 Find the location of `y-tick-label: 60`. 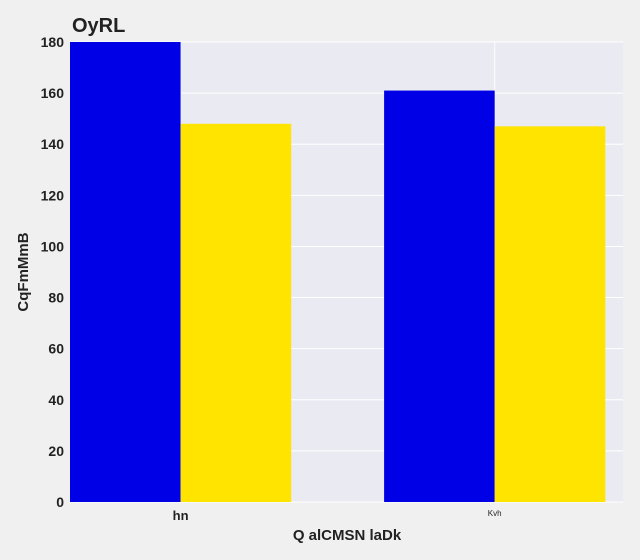

y-tick-label: 60 is located at coordinates (56, 349).